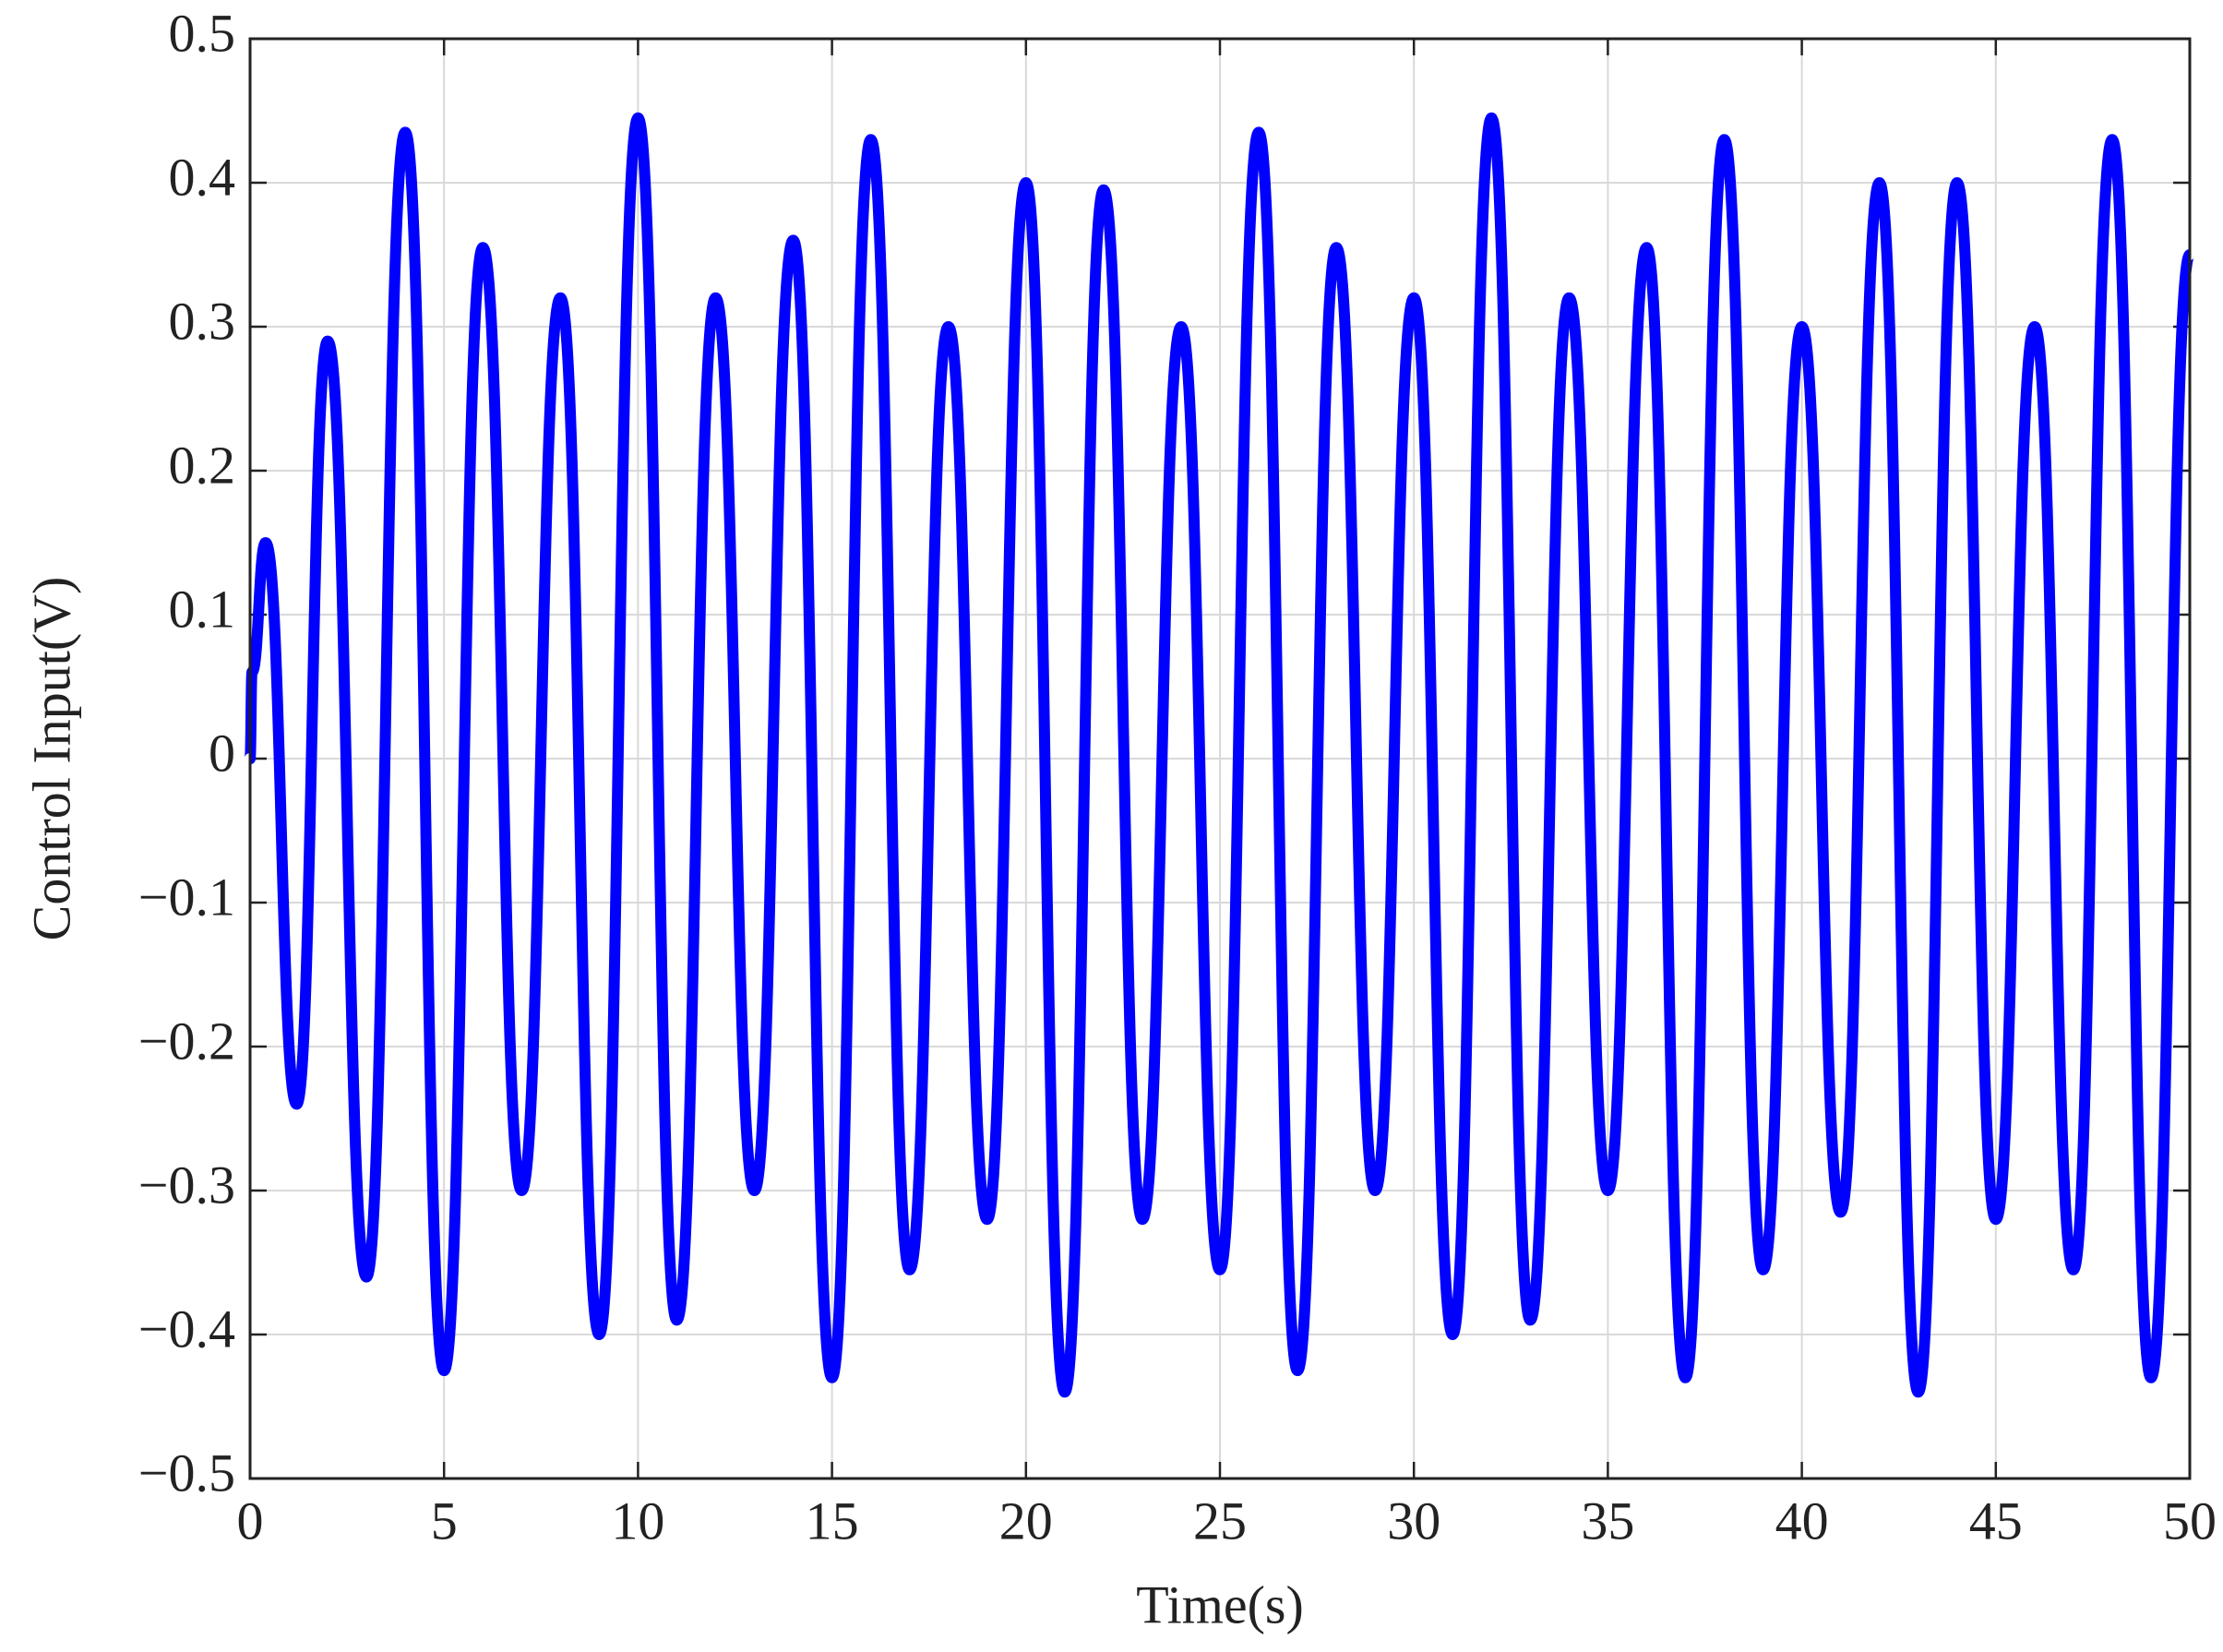  I want to click on y-tick-label: −0.4, so click(186, 1329).